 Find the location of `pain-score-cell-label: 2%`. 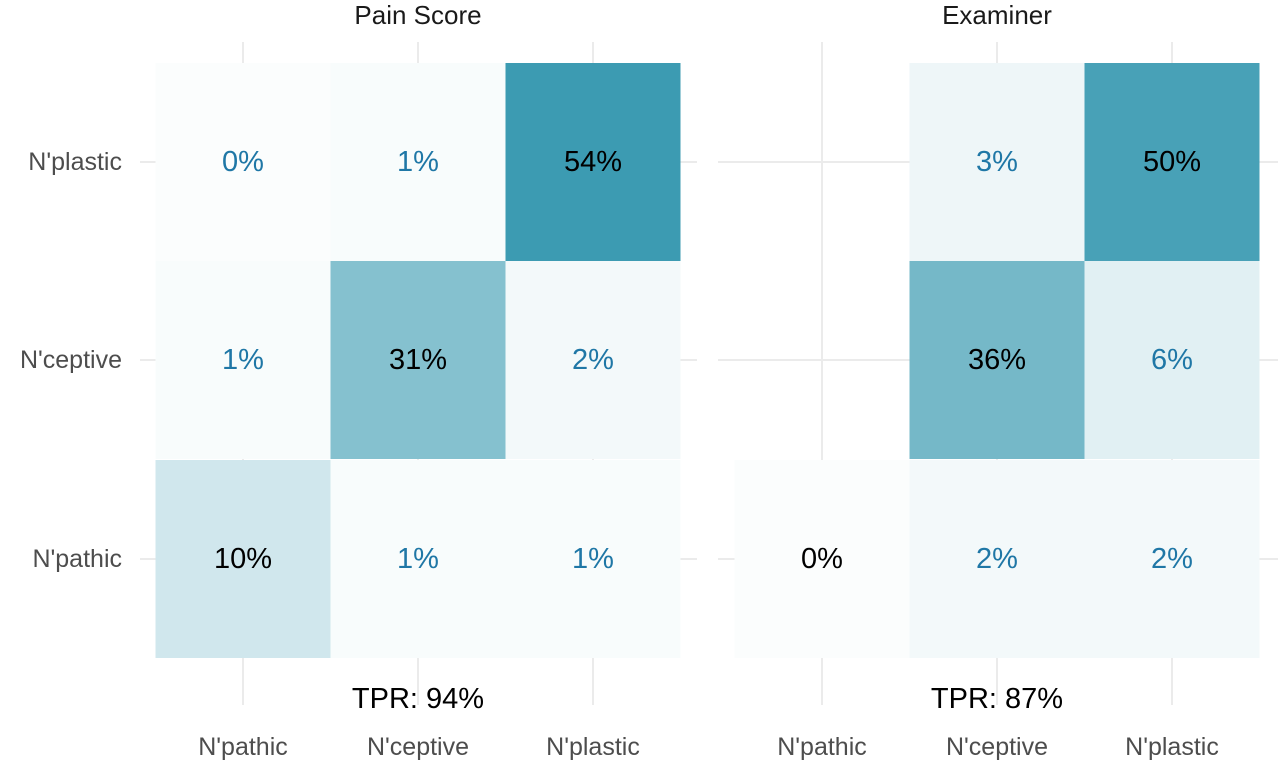

pain-score-cell-label: 2% is located at coordinates (593, 360).